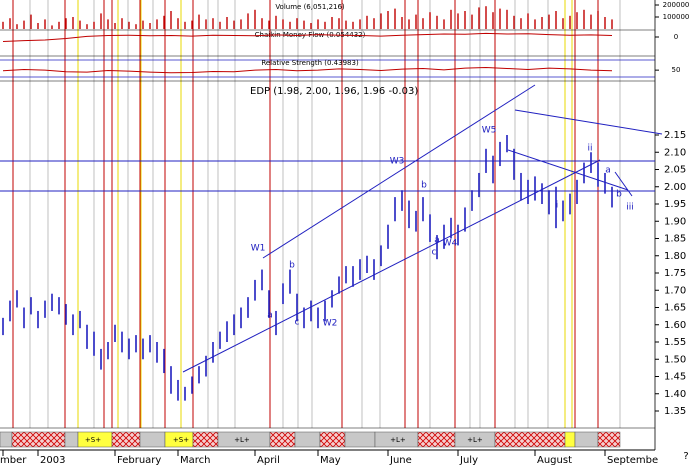  I want to click on x-tick-label: August, so click(554, 460).